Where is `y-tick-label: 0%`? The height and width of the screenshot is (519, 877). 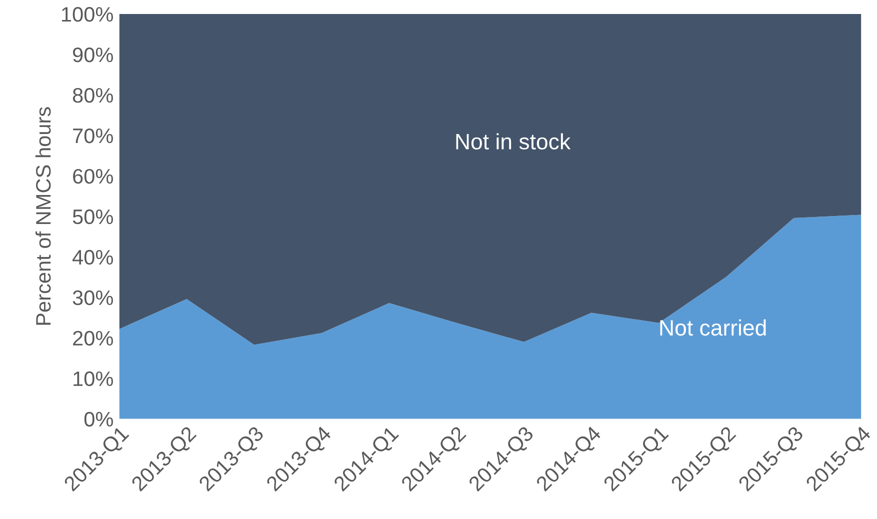
y-tick-label: 0% is located at coordinates (98, 419).